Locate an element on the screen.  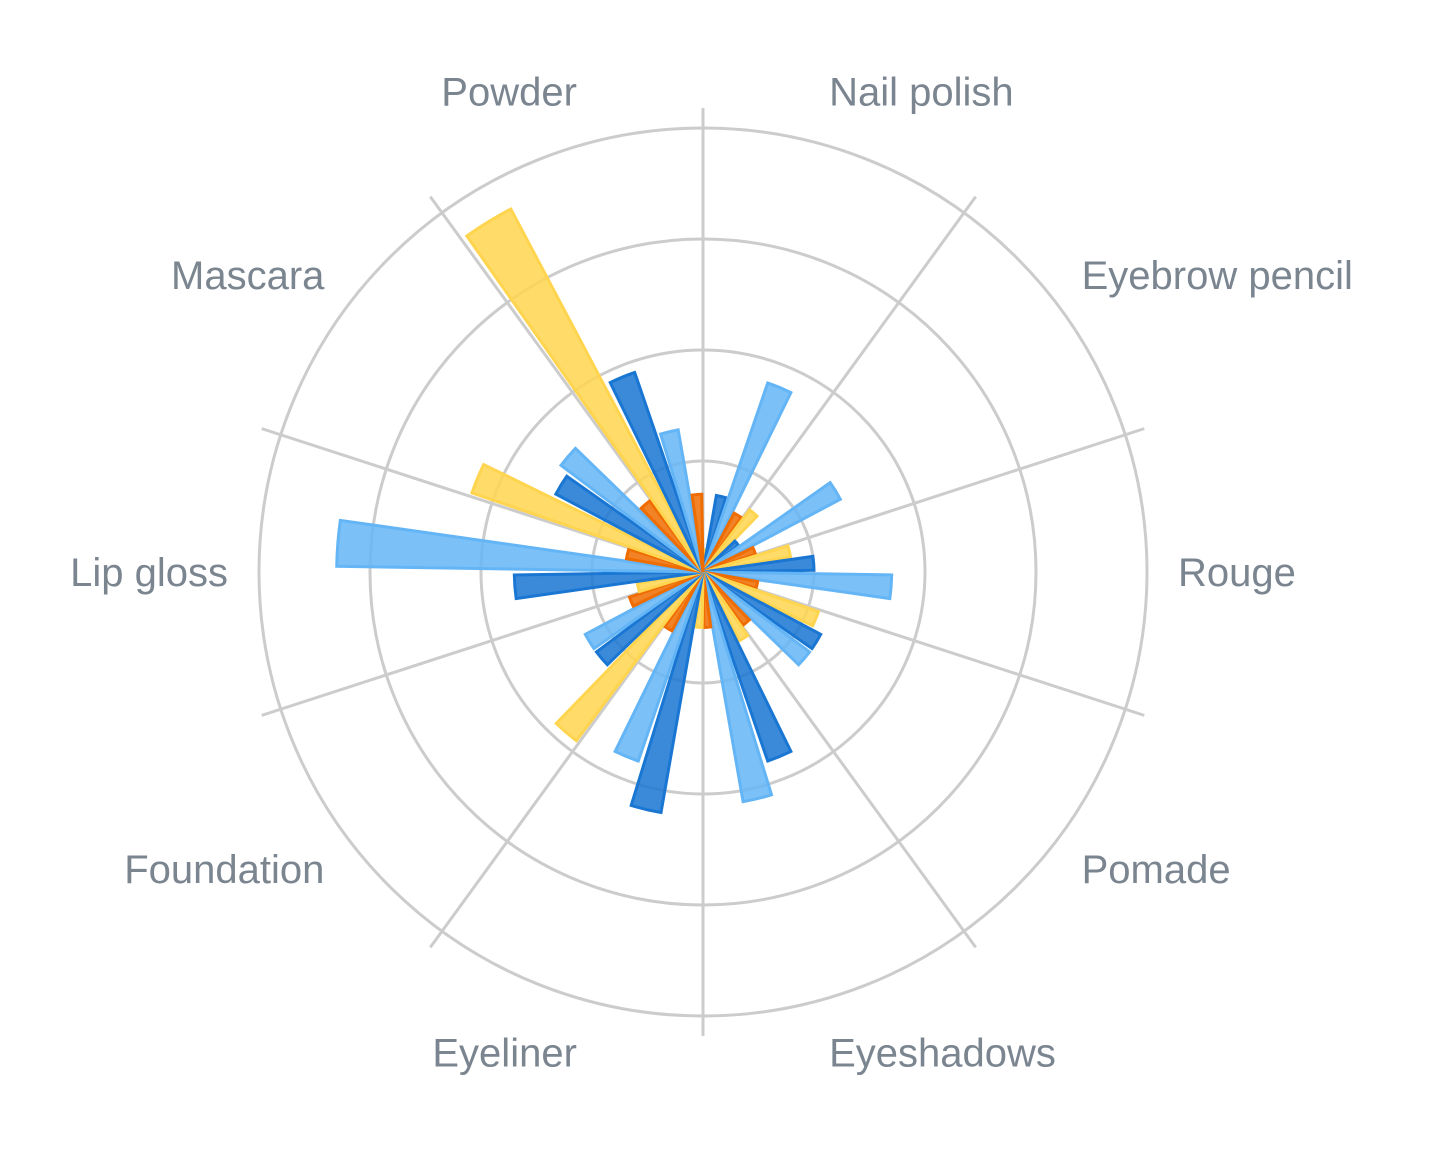
bar-mascara-s4 is located at coordinates (672, 536).